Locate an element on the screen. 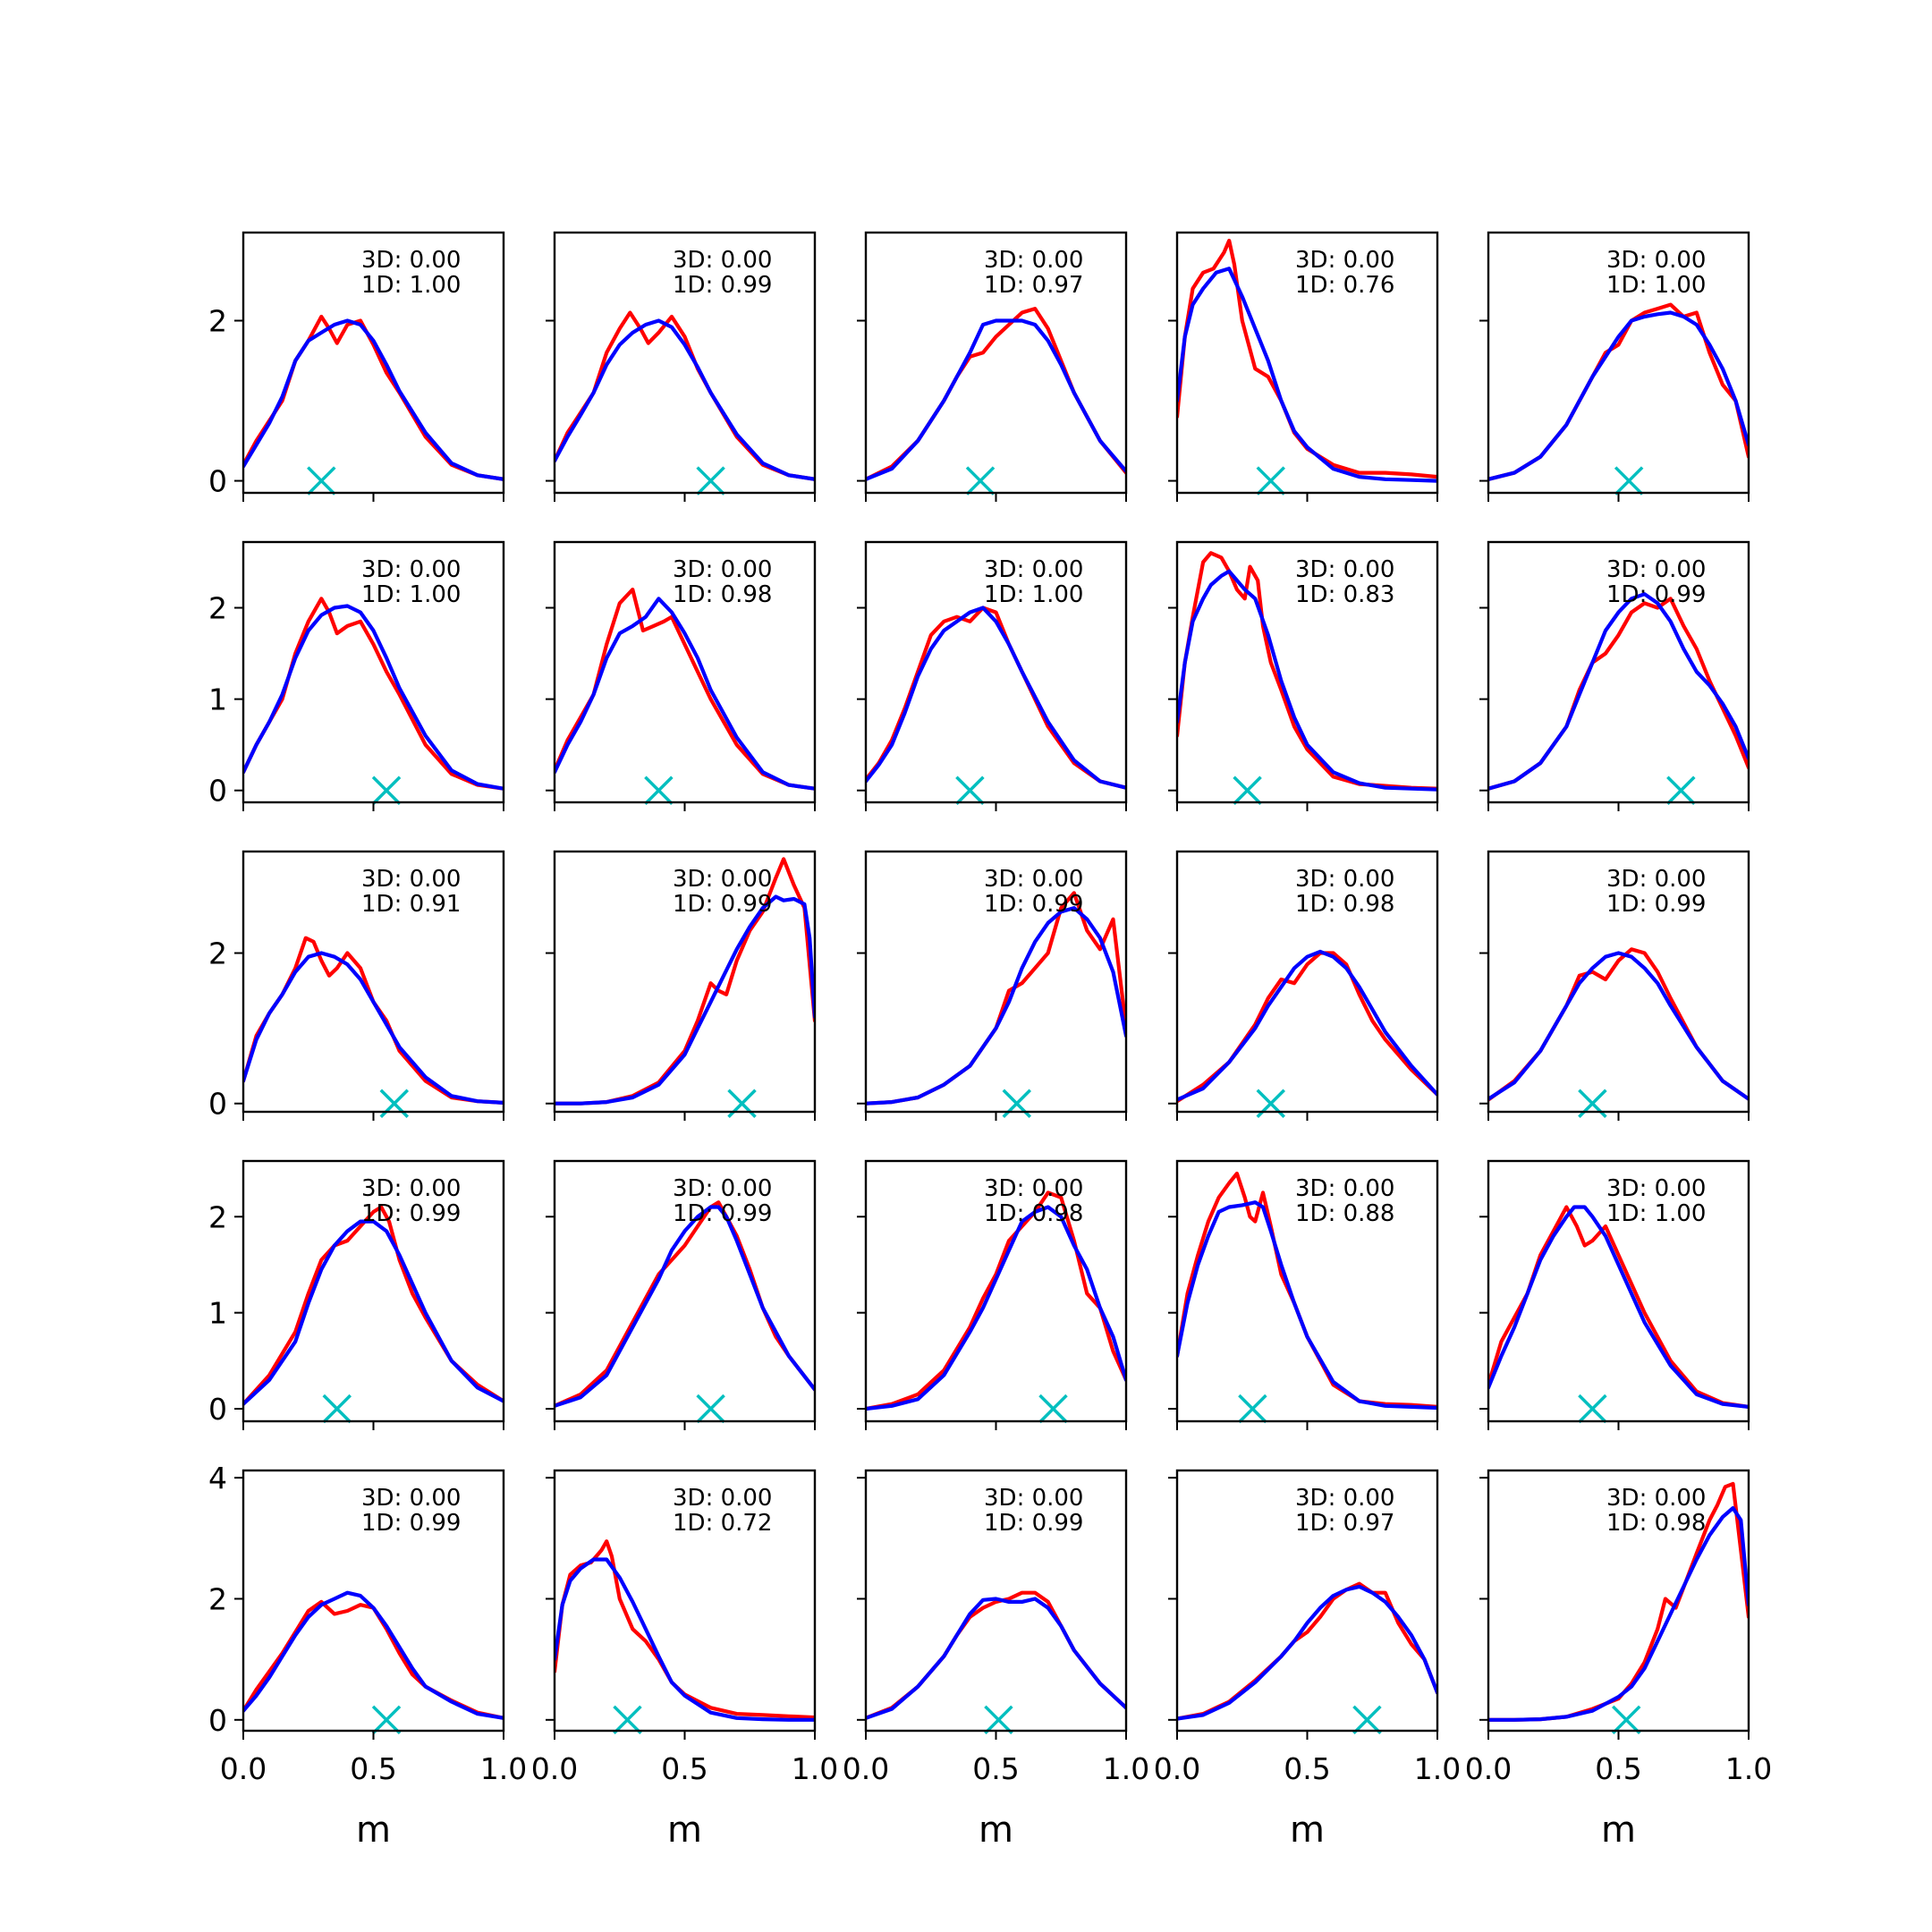 This screenshot has height=1932, width=1932. y-tick-label: 1 is located at coordinates (217, 1313).